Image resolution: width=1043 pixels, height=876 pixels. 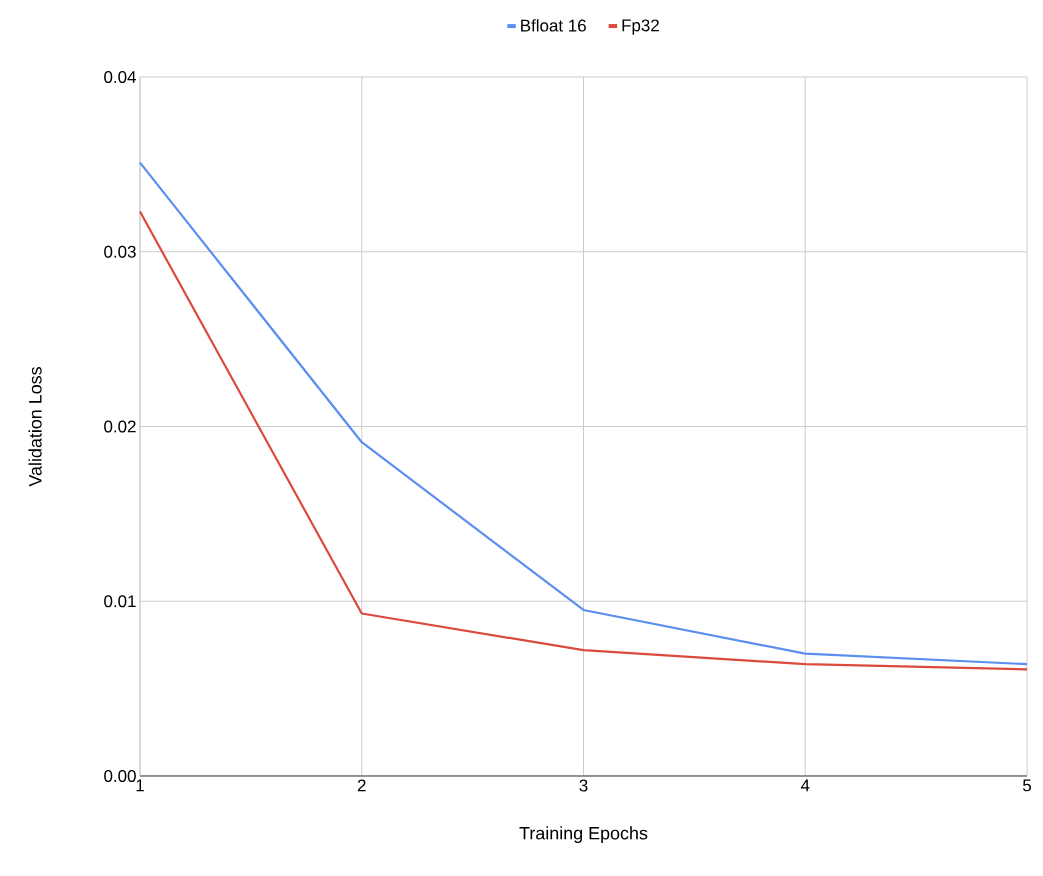 I want to click on y-tick-label: 0.02, so click(x=120, y=426).